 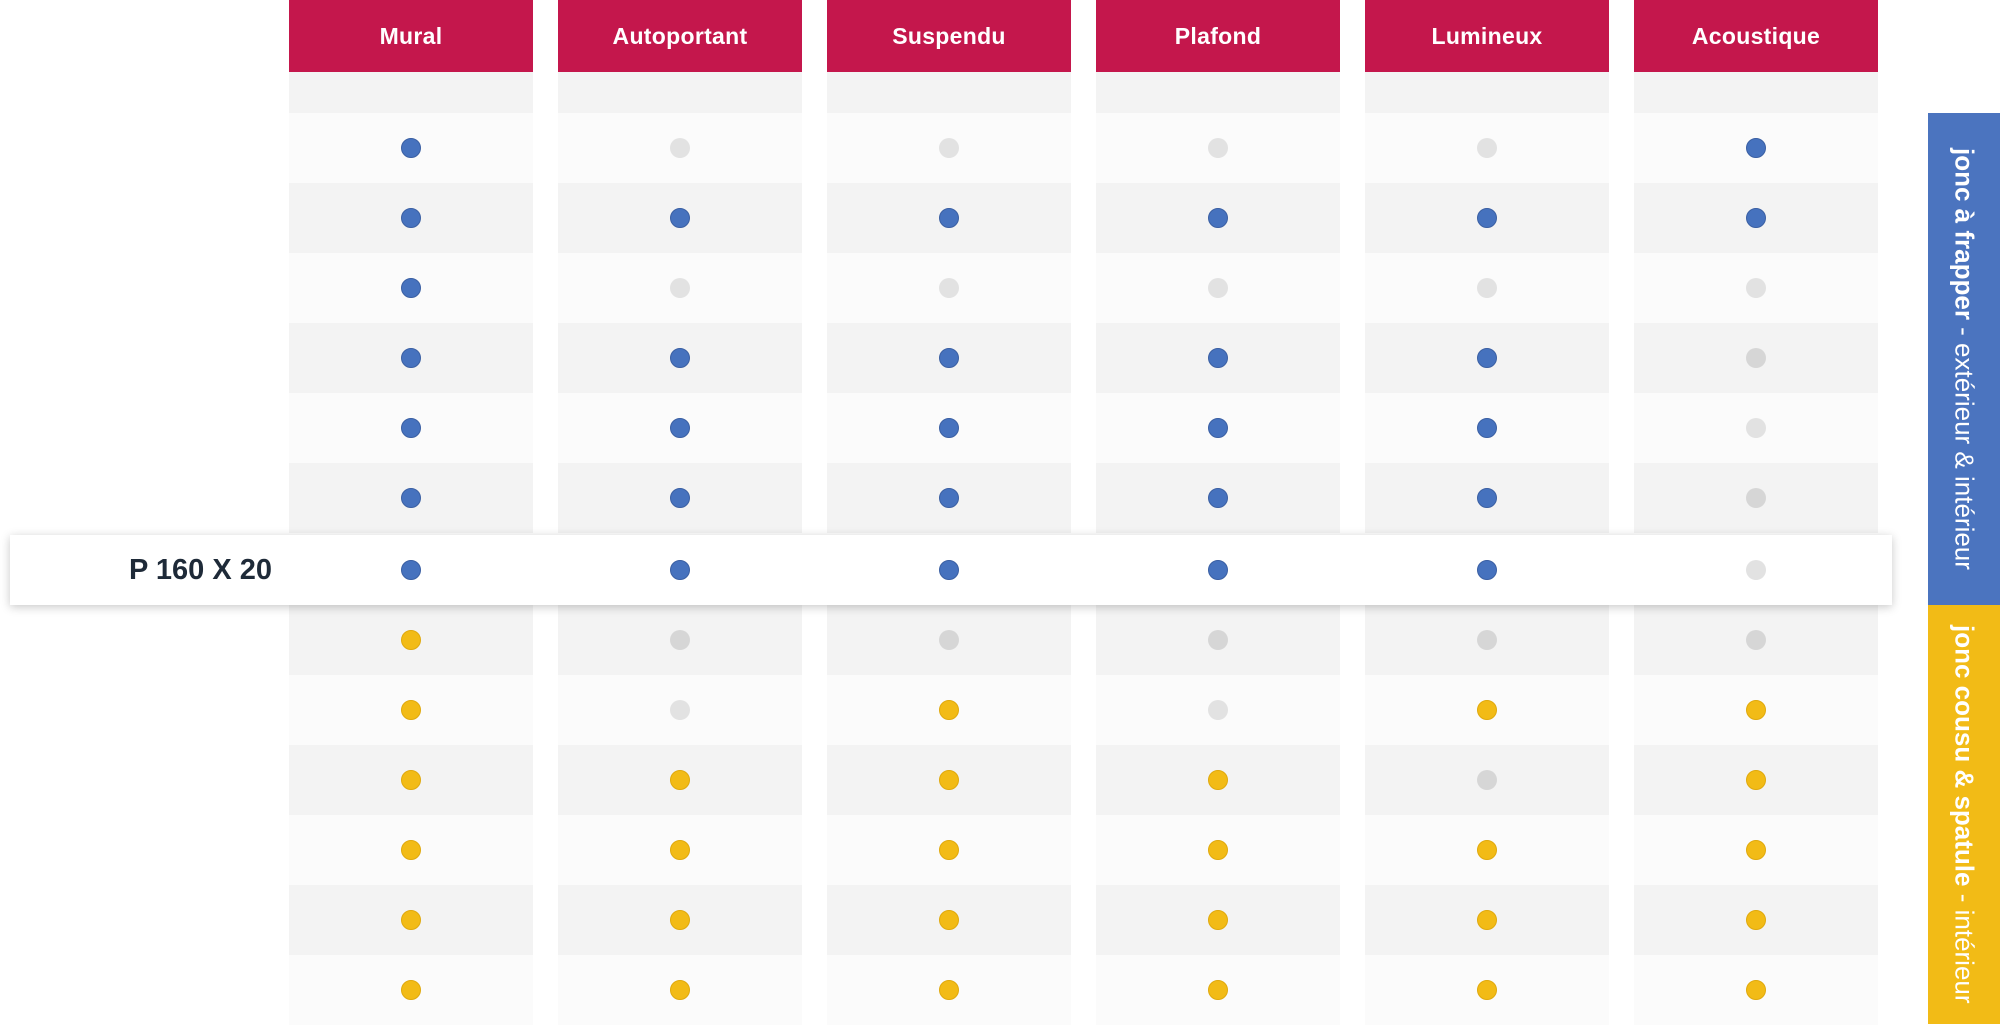 I want to click on column-mural: Mural, so click(x=411, y=512).